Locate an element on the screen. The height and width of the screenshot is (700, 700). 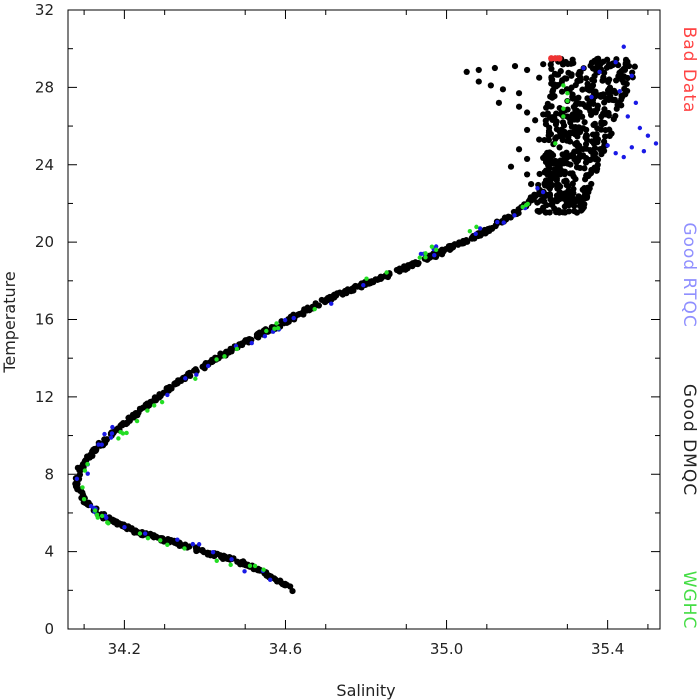
x-tick-label: 34.2 is located at coordinates (124, 649).